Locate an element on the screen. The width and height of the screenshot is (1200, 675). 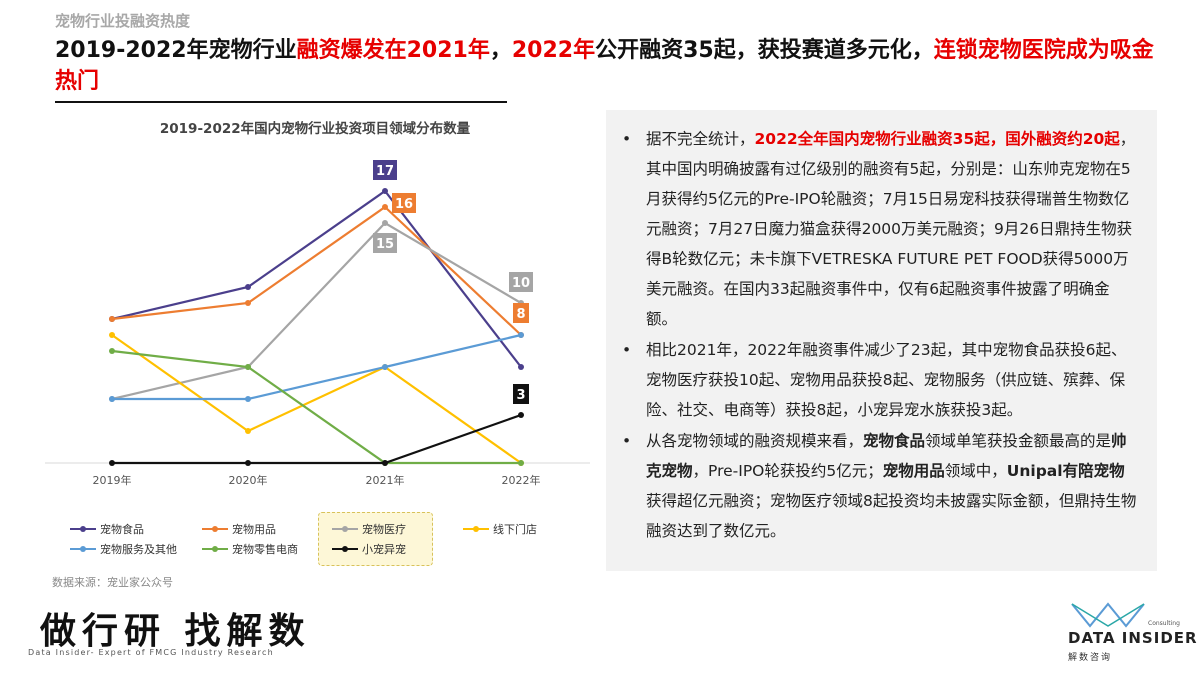
headline-segment: 连锁宠物医院成为吸金热门 is located at coordinates (604, 66).